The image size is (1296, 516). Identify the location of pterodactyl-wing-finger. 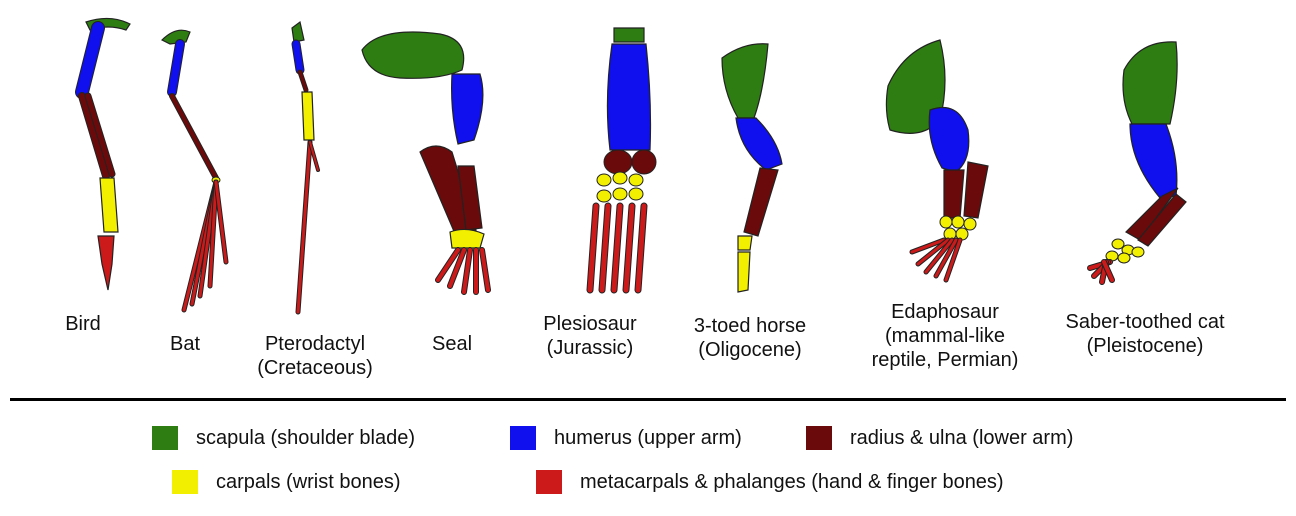
(304, 227).